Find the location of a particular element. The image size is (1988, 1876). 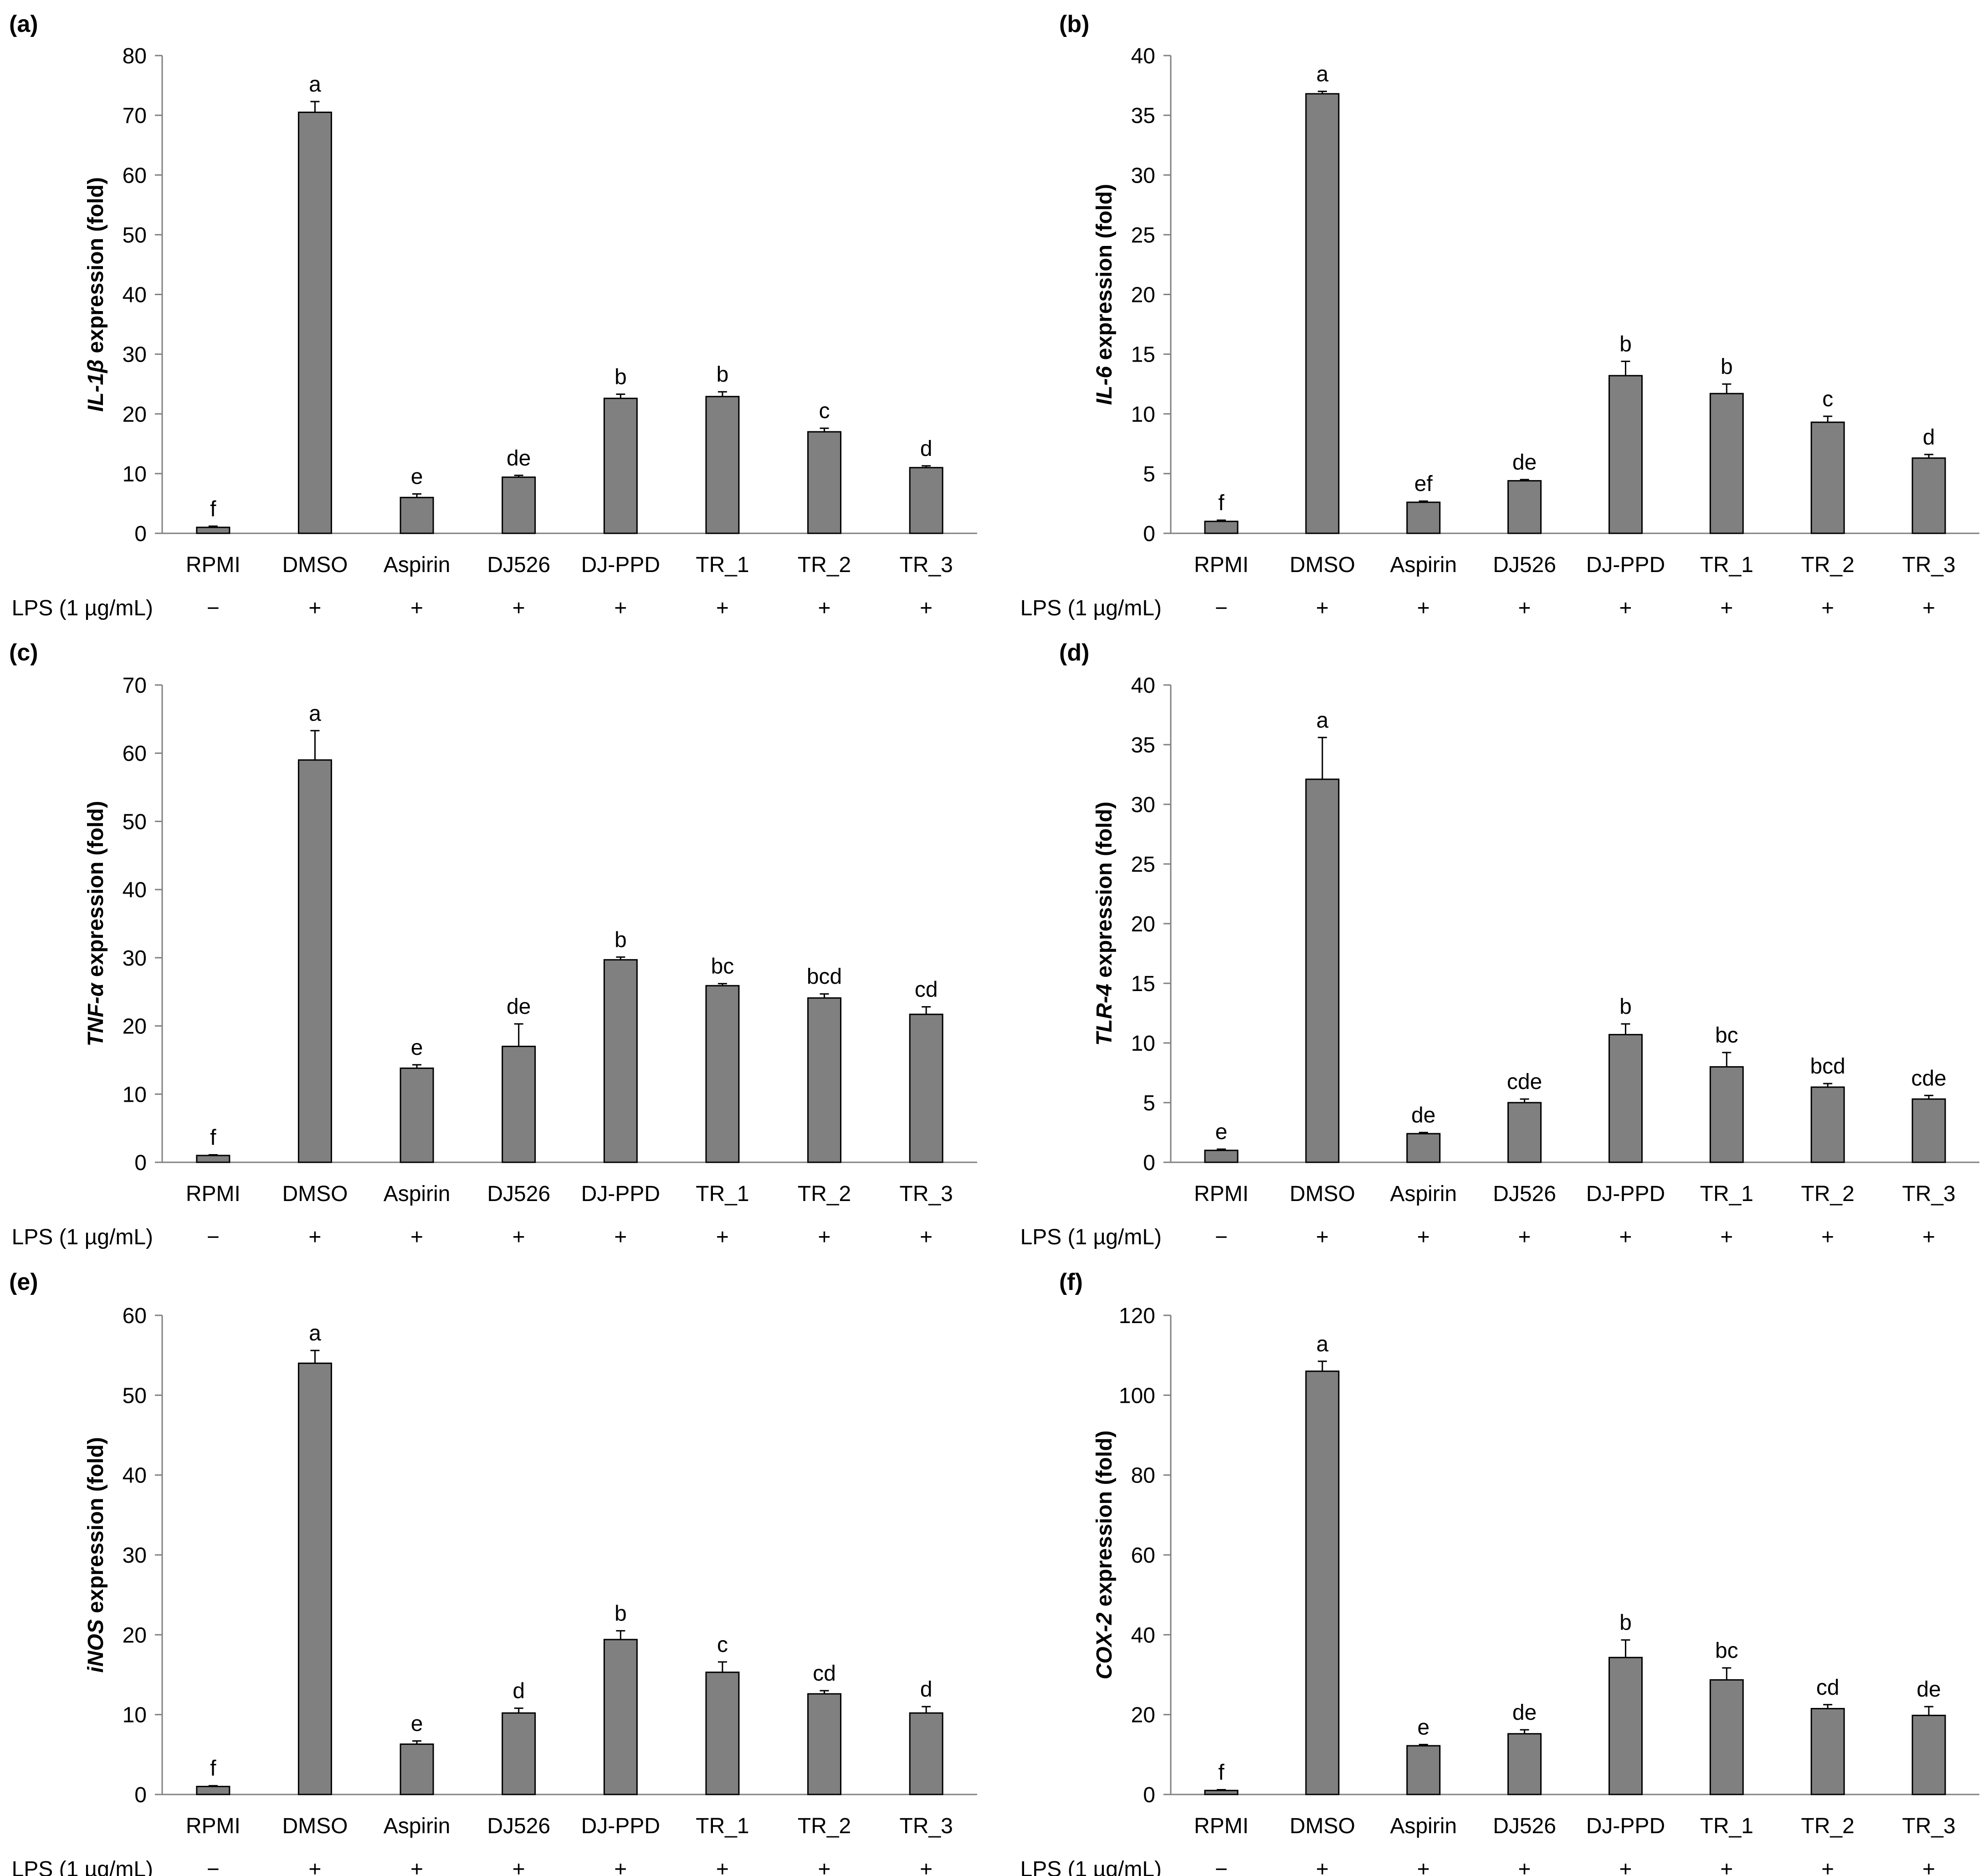

significance-letter: ef is located at coordinates (1423, 484).